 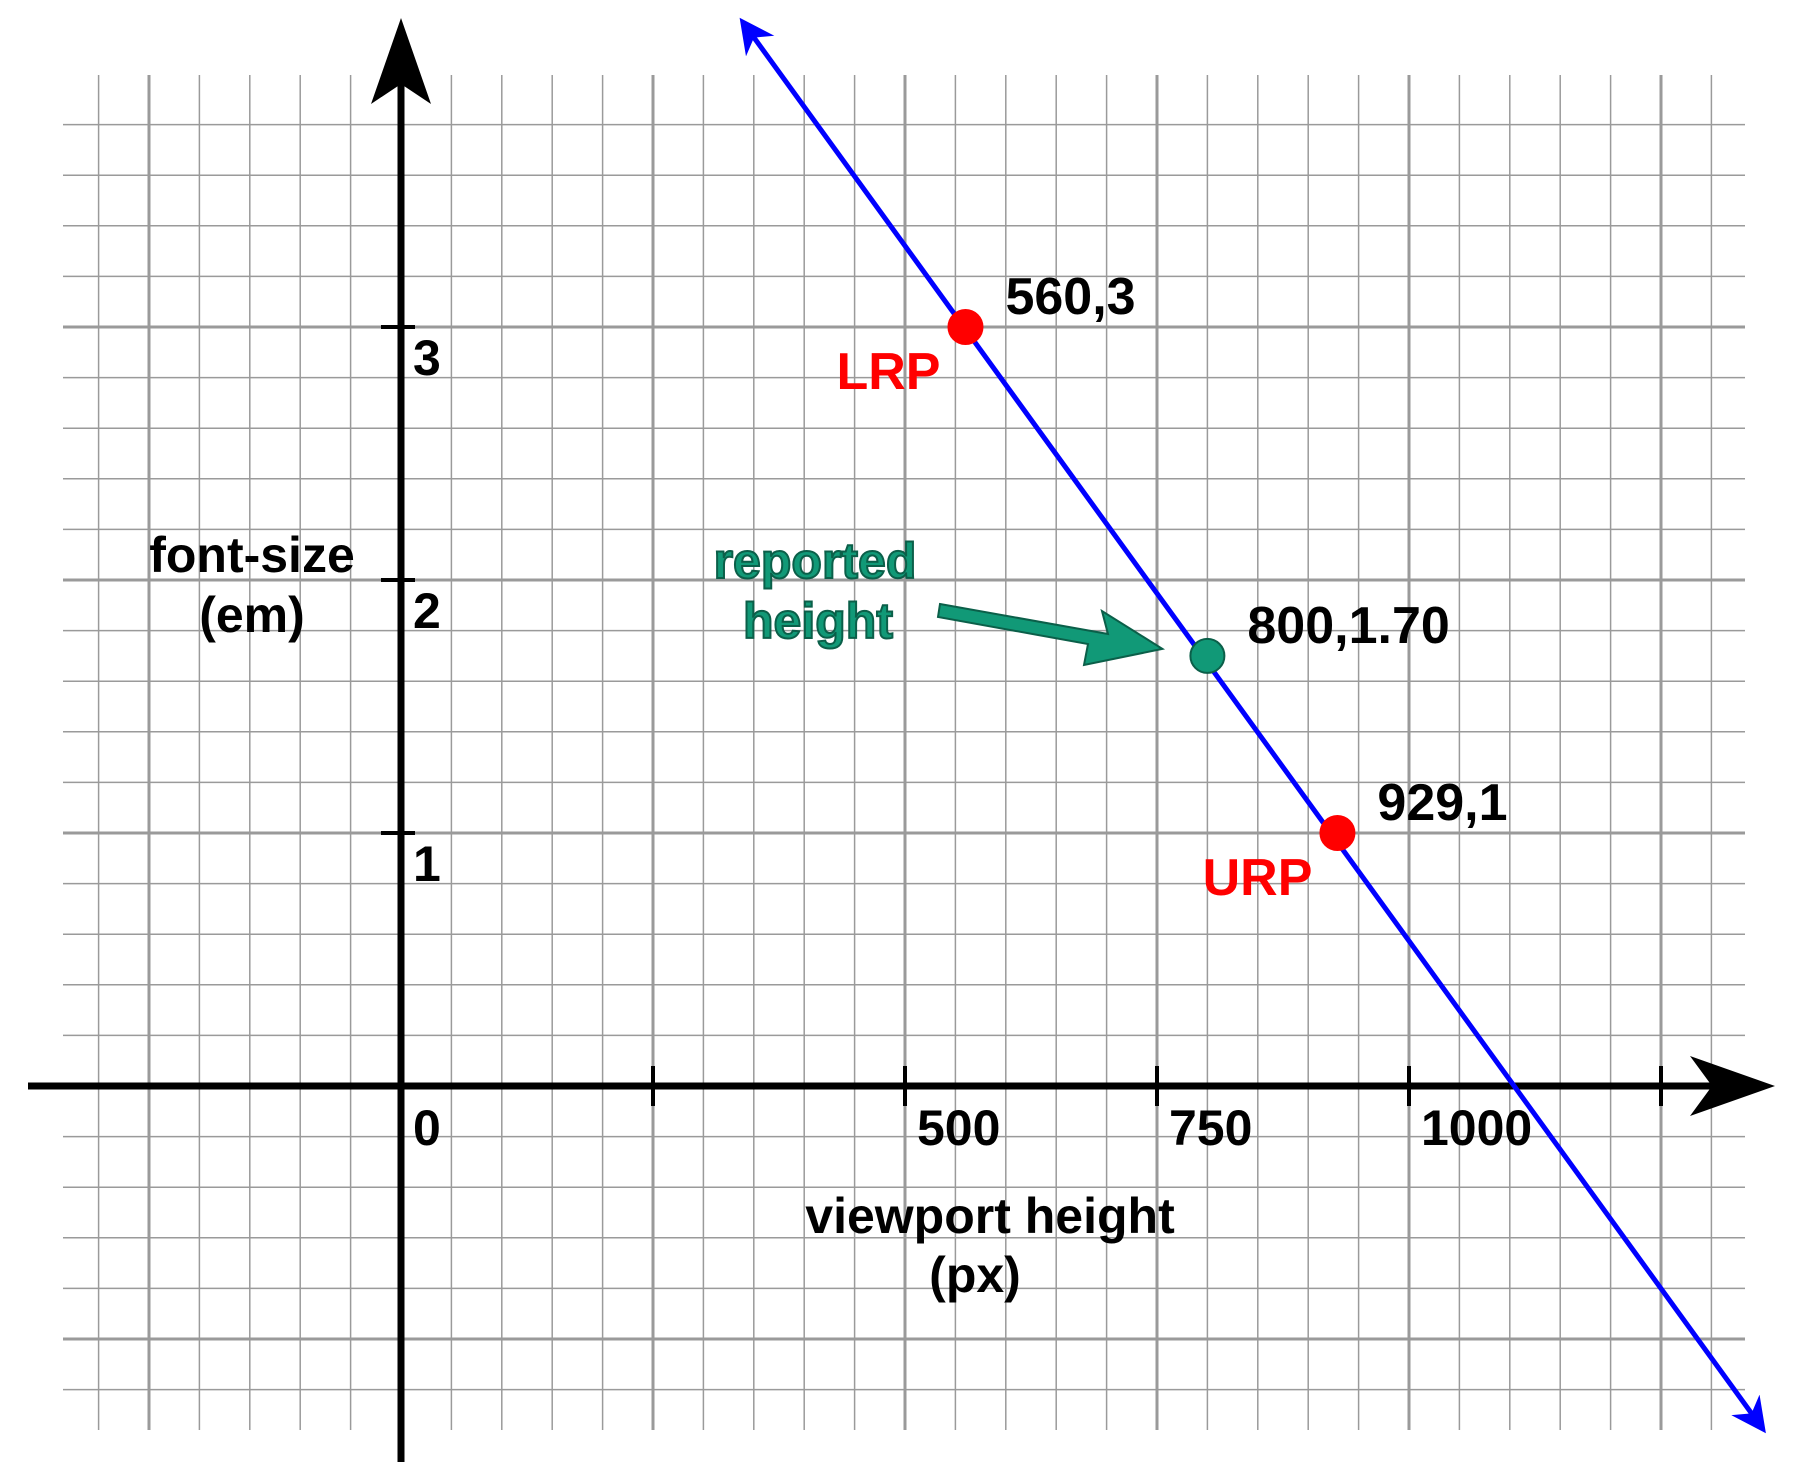 I want to click on data-point-tag-label: LRP, so click(x=888, y=372).